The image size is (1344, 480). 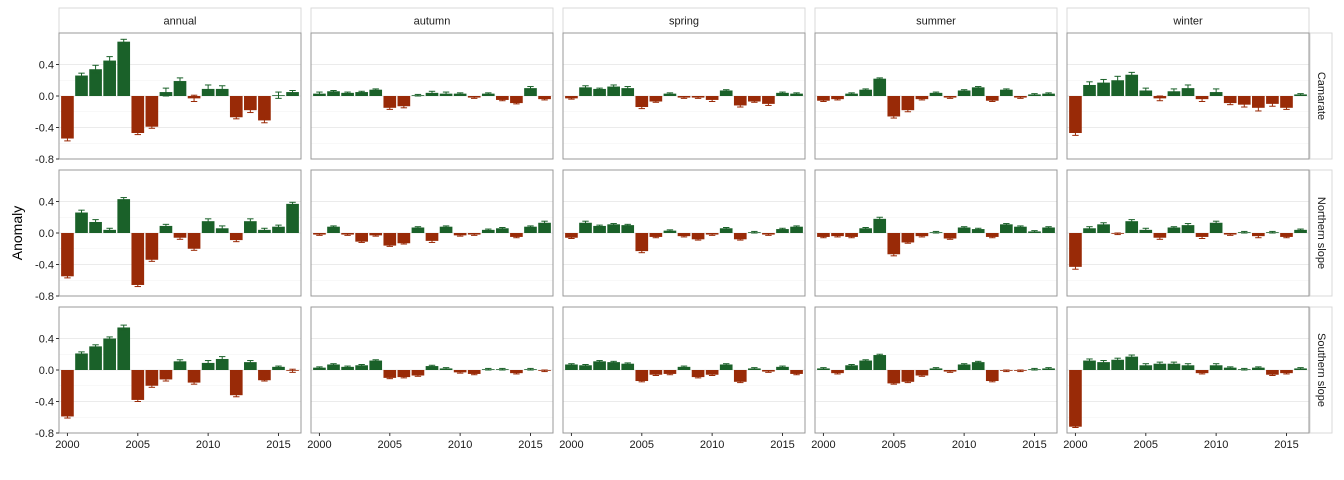 What do you see at coordinates (222, 364) in the screenshot?
I see `bar-2011` at bounding box center [222, 364].